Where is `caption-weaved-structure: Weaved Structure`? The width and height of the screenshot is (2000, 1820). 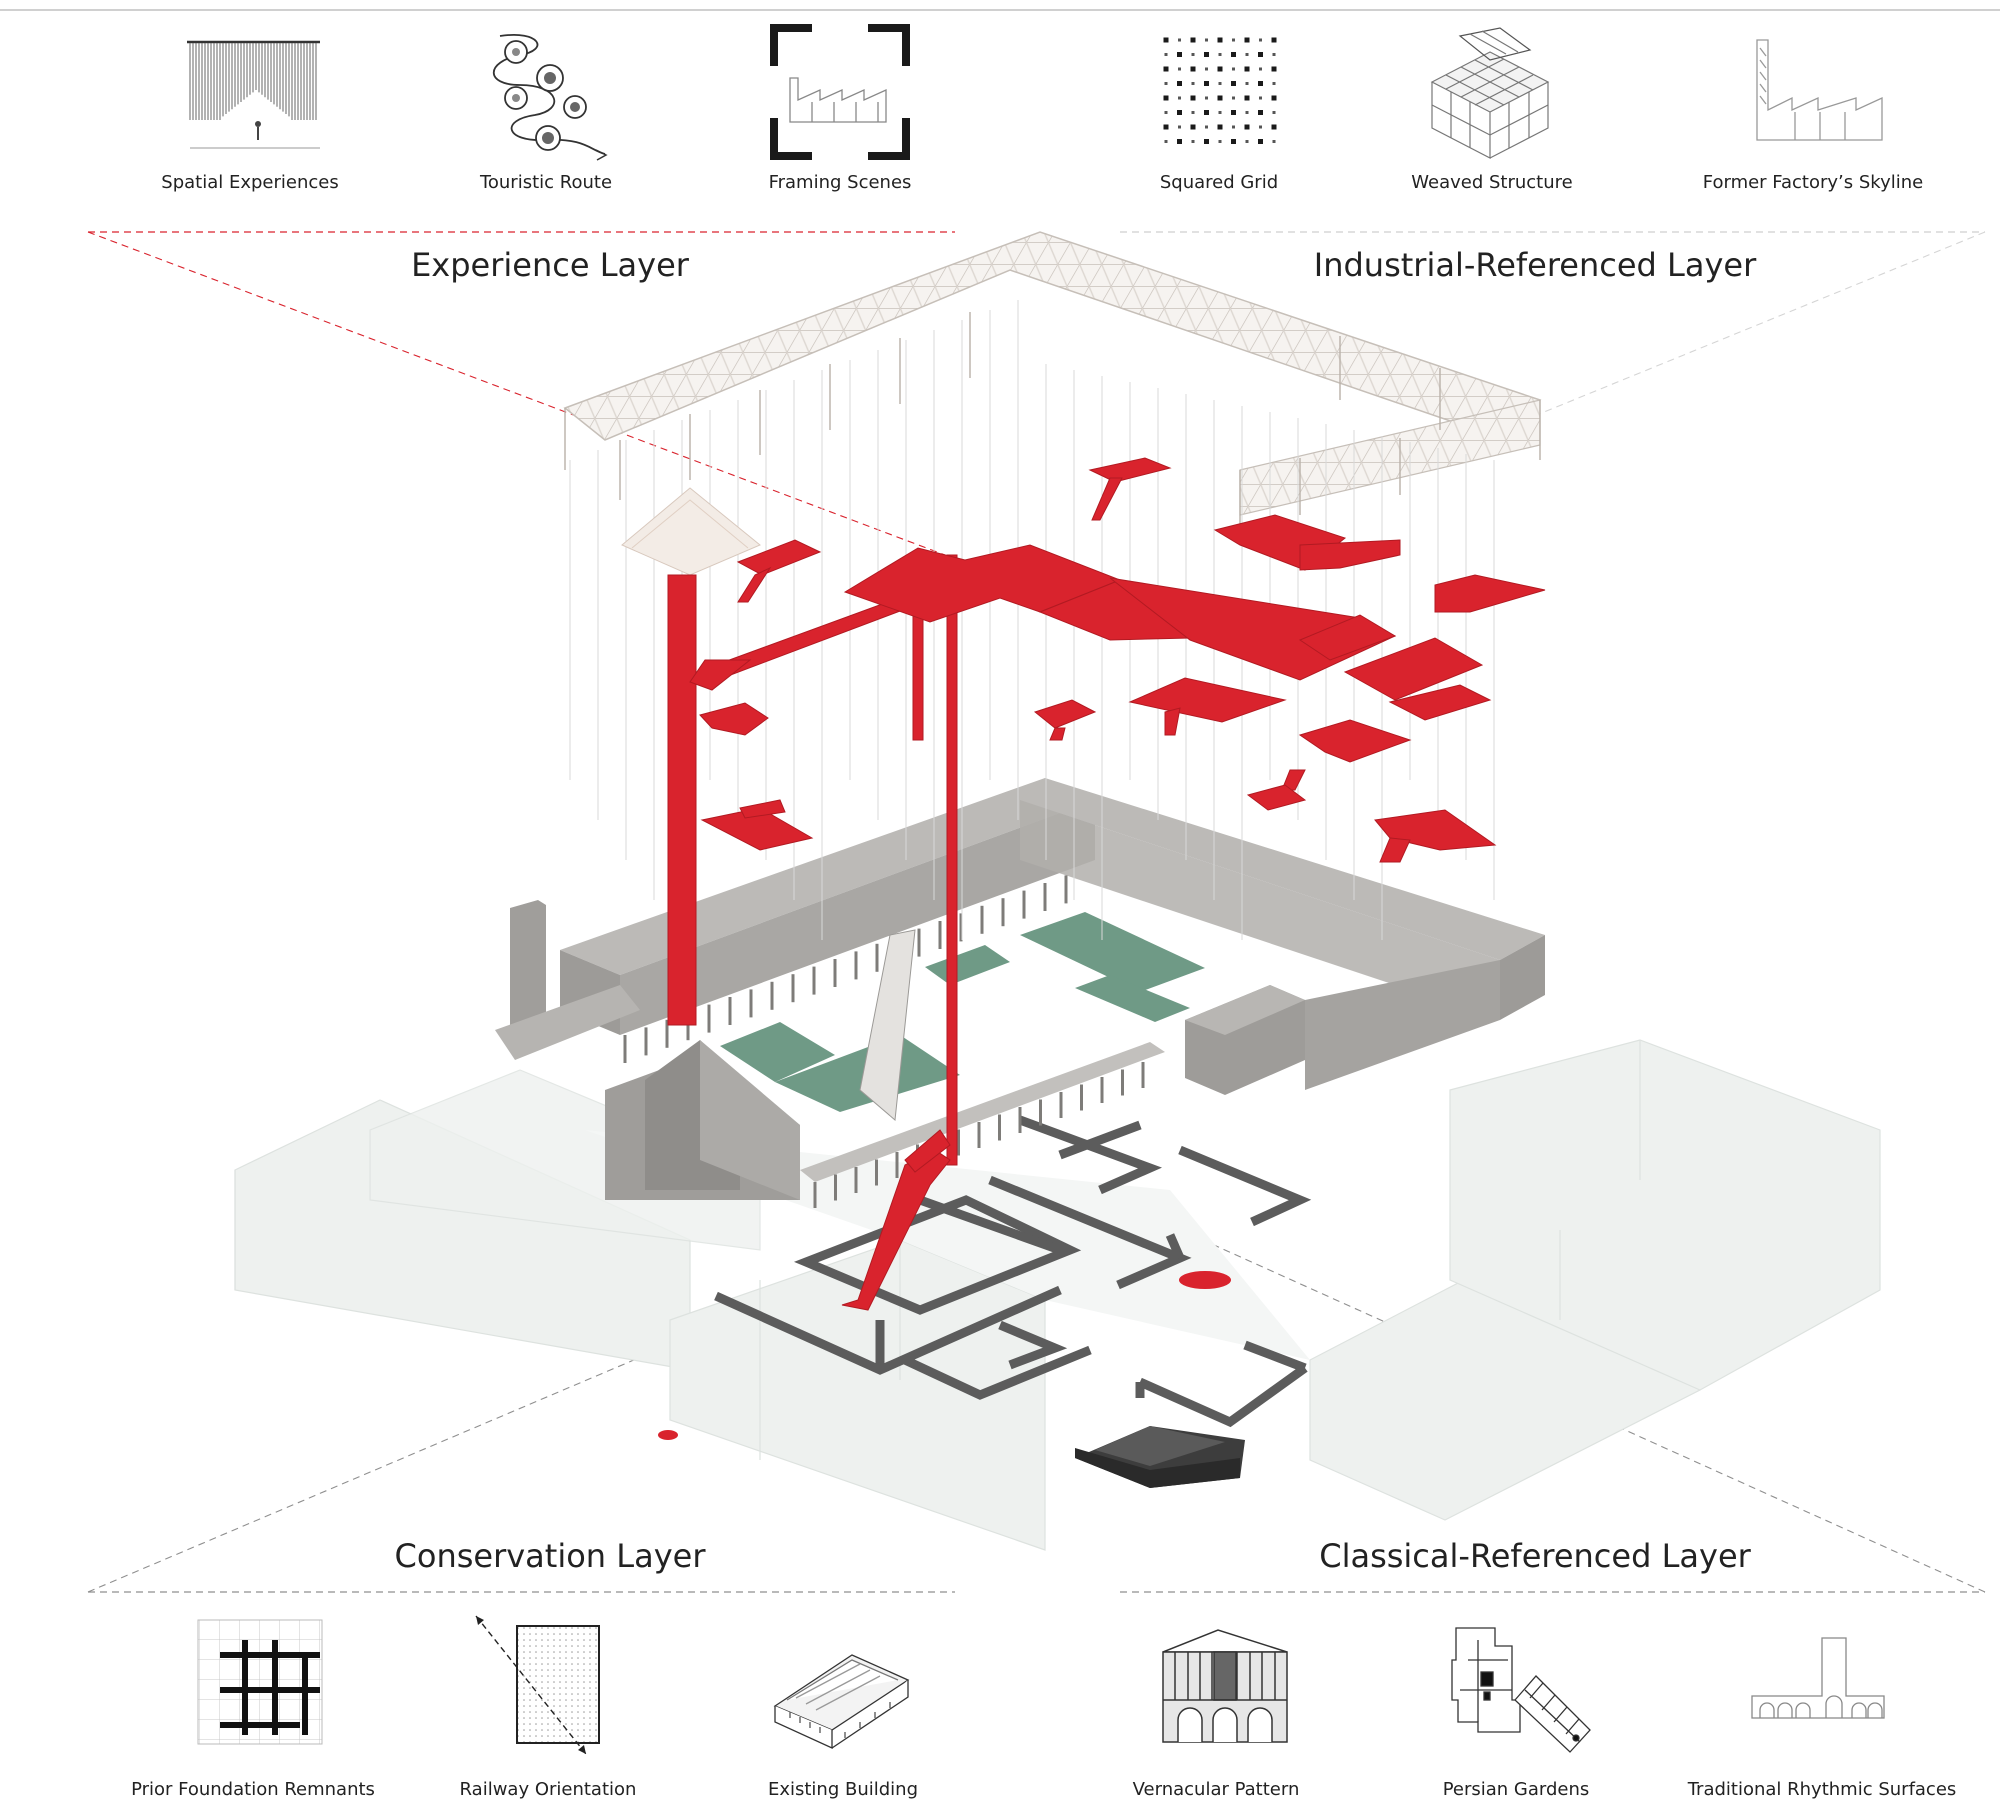 caption-weaved-structure: Weaved Structure is located at coordinates (1491, 182).